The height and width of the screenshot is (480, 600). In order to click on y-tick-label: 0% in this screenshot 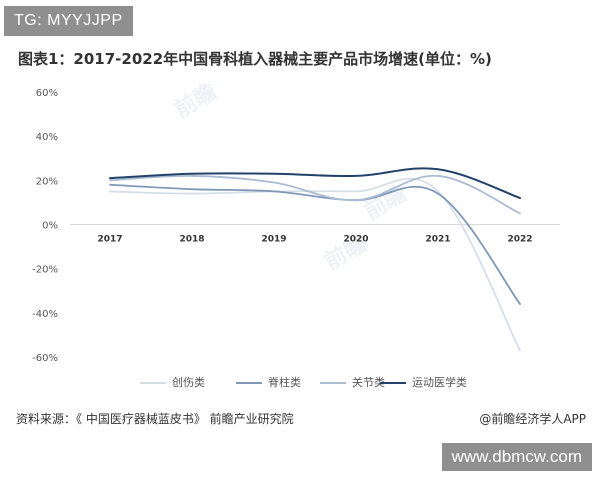, I will do `click(50, 226)`.